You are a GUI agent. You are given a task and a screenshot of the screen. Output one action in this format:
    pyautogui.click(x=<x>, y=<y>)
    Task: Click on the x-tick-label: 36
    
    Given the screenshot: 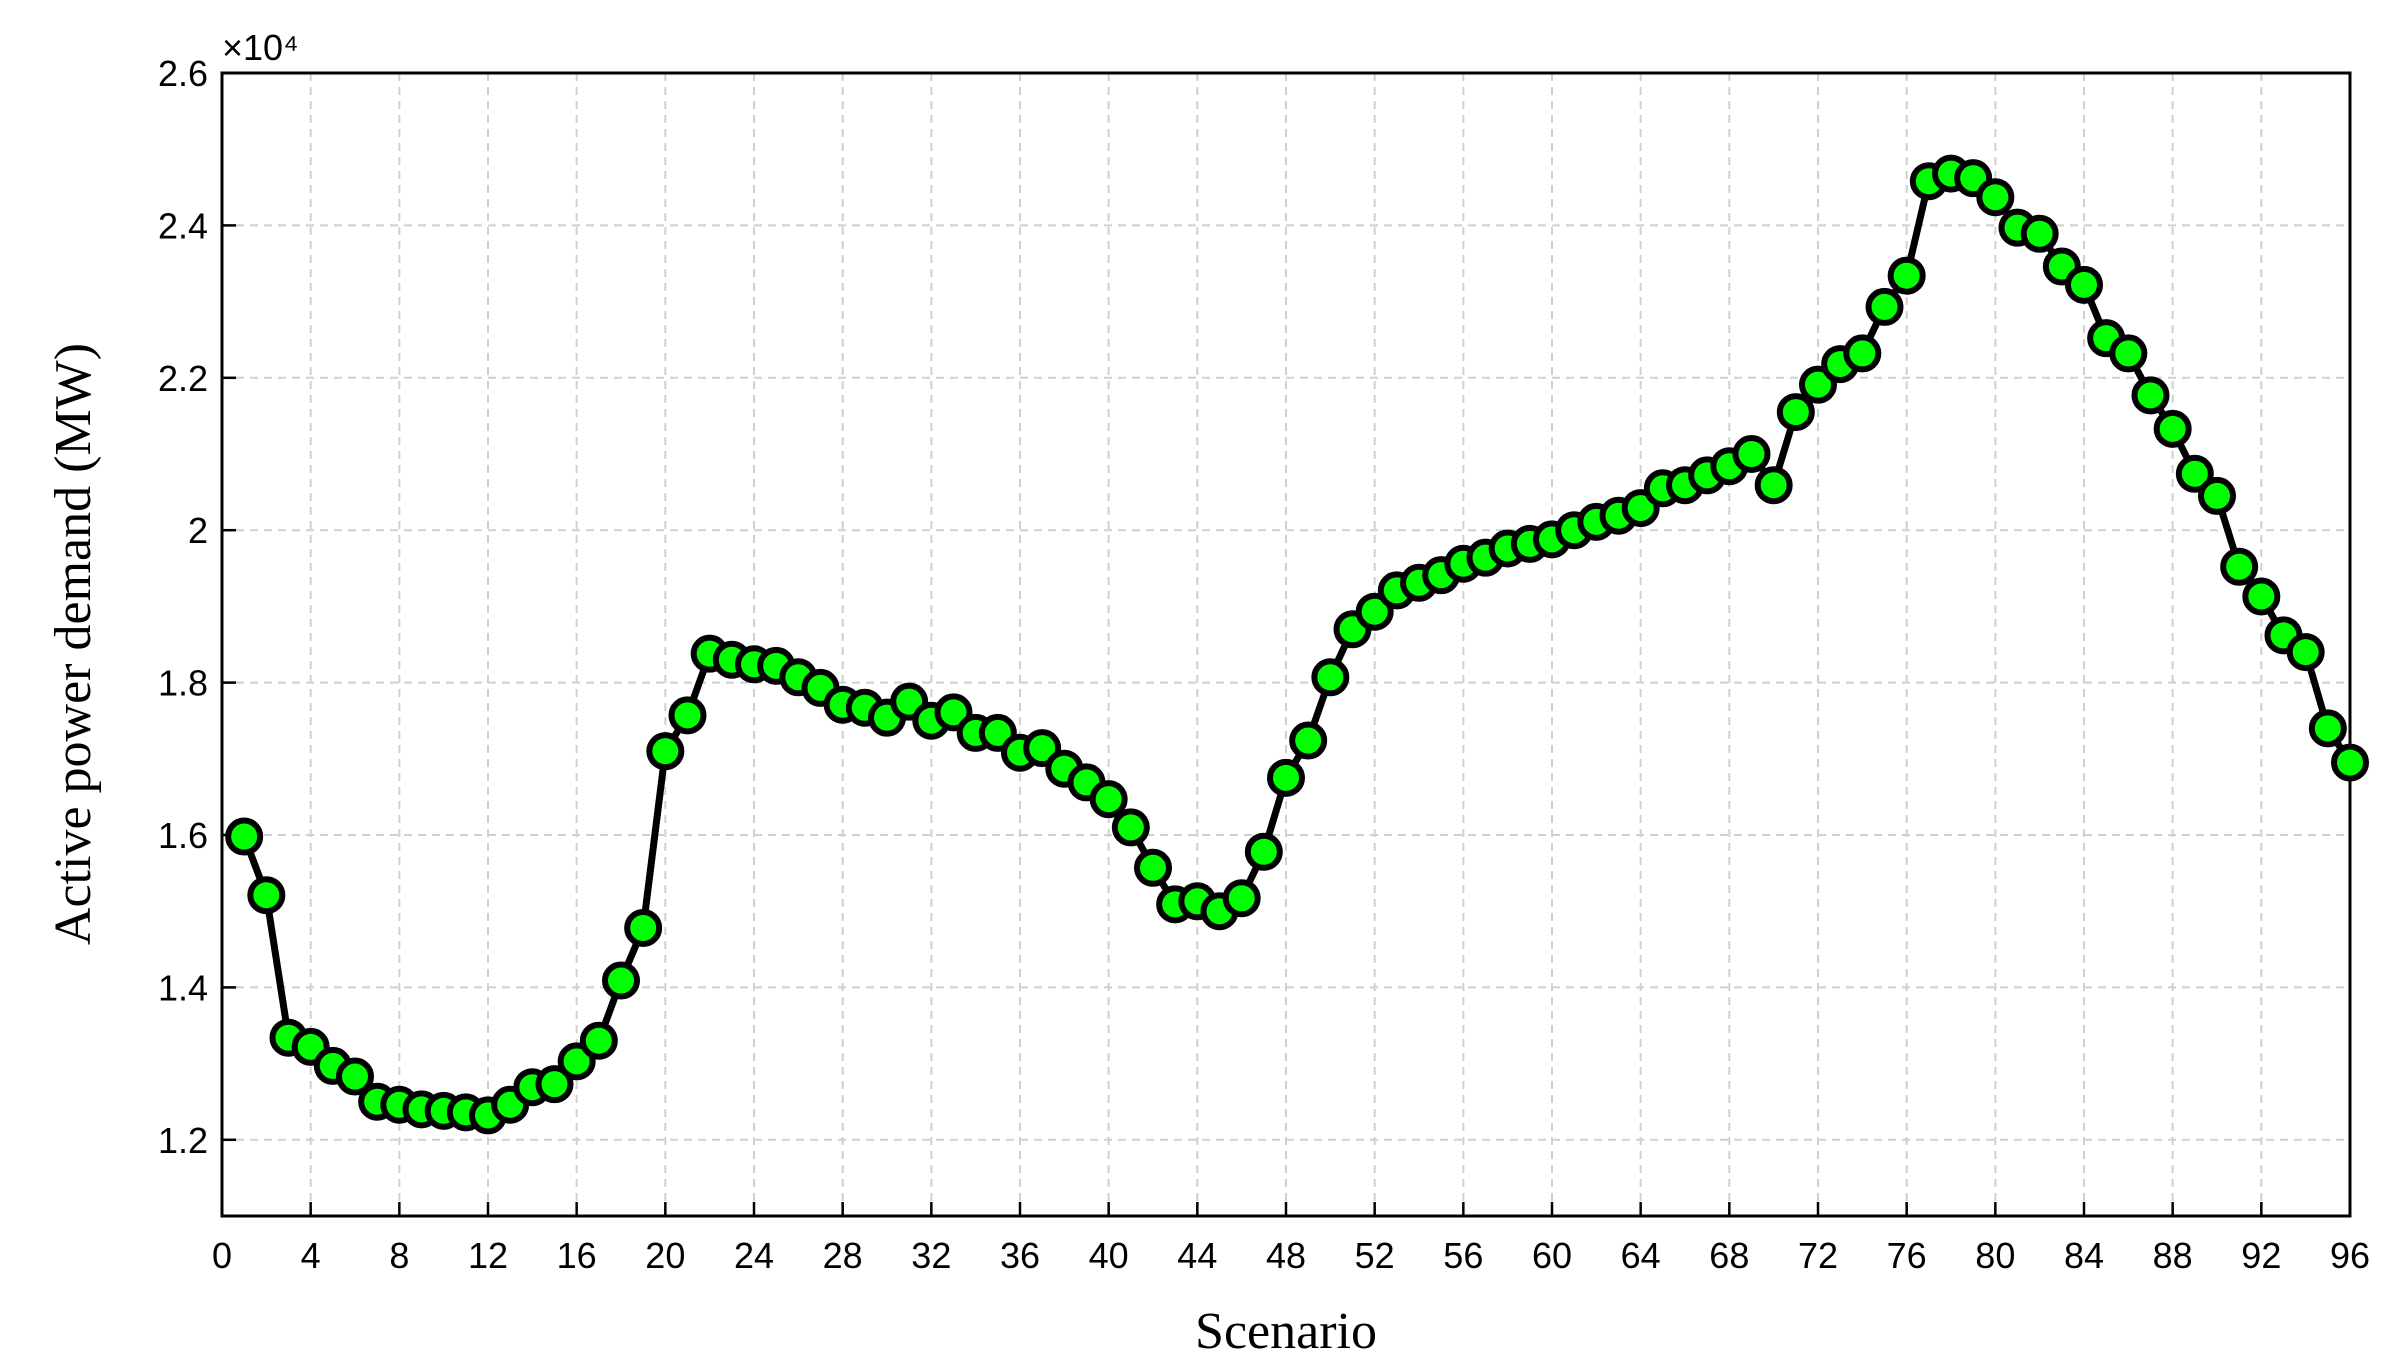 What is the action you would take?
    pyautogui.click(x=1020, y=1255)
    